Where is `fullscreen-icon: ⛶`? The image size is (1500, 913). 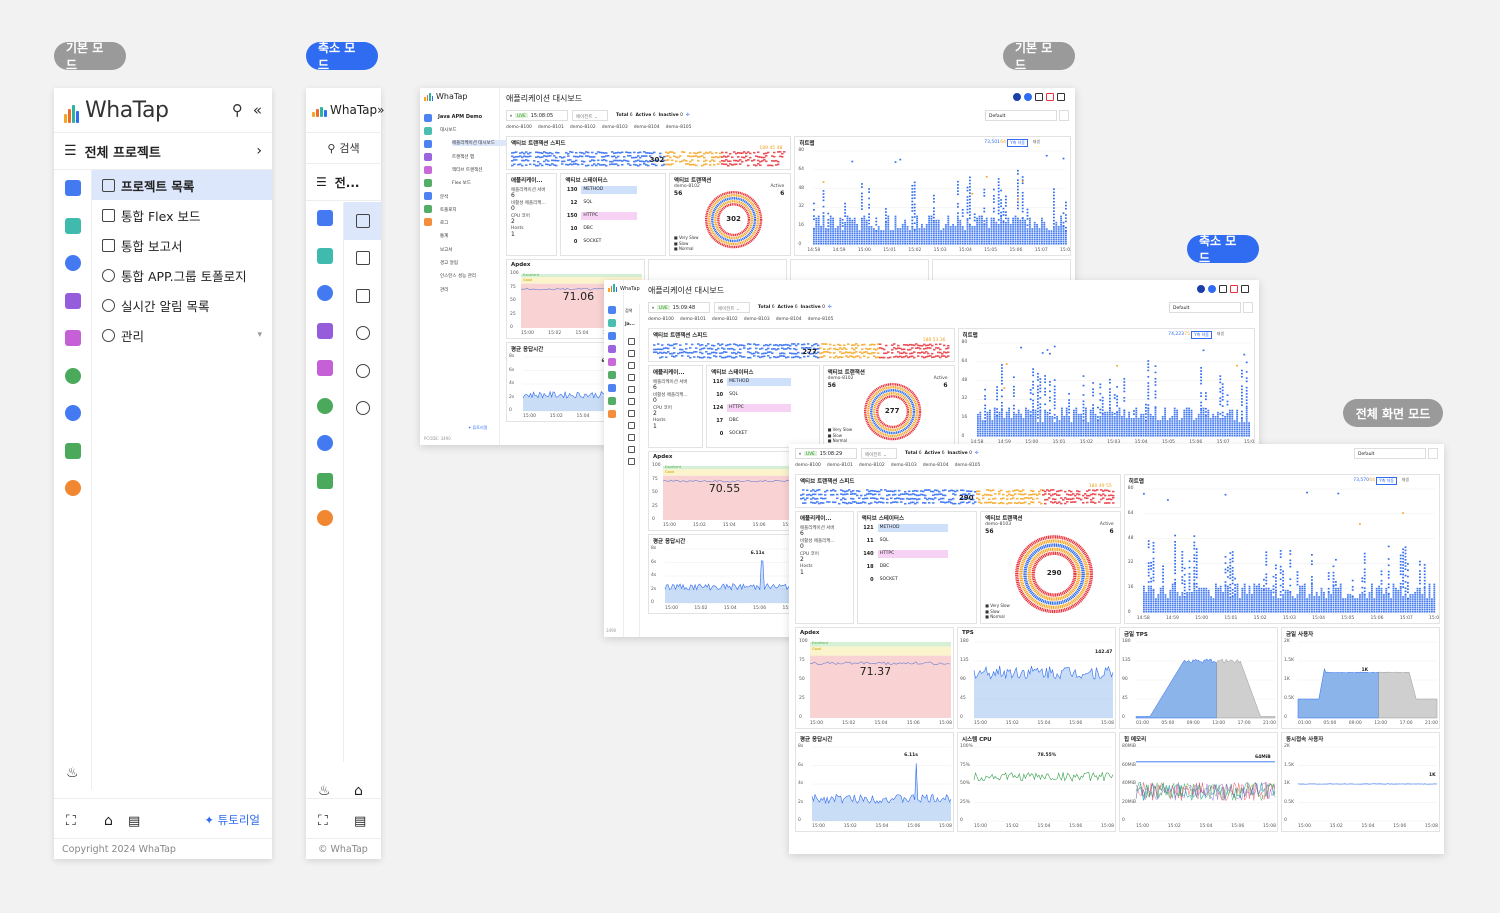
fullscreen-icon: ⛶ is located at coordinates (71, 821).